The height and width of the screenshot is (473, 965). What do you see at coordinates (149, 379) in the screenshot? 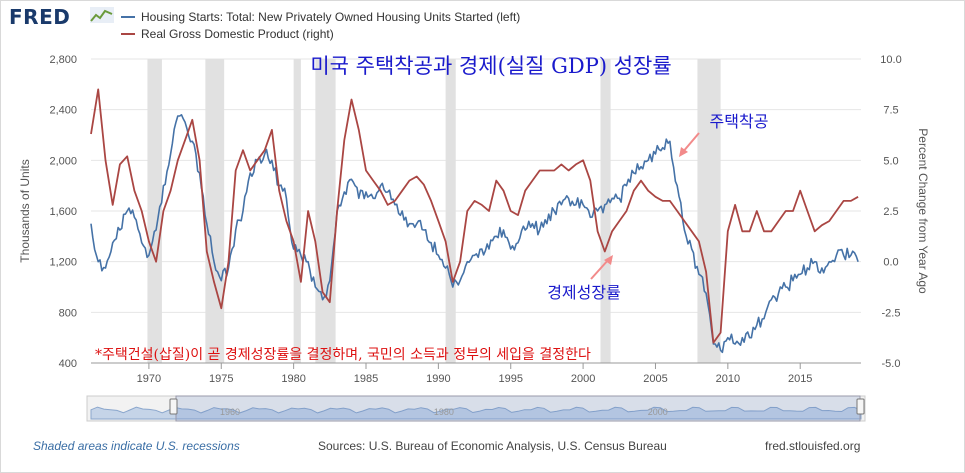
I see `x-tick-label: 1970` at bounding box center [149, 379].